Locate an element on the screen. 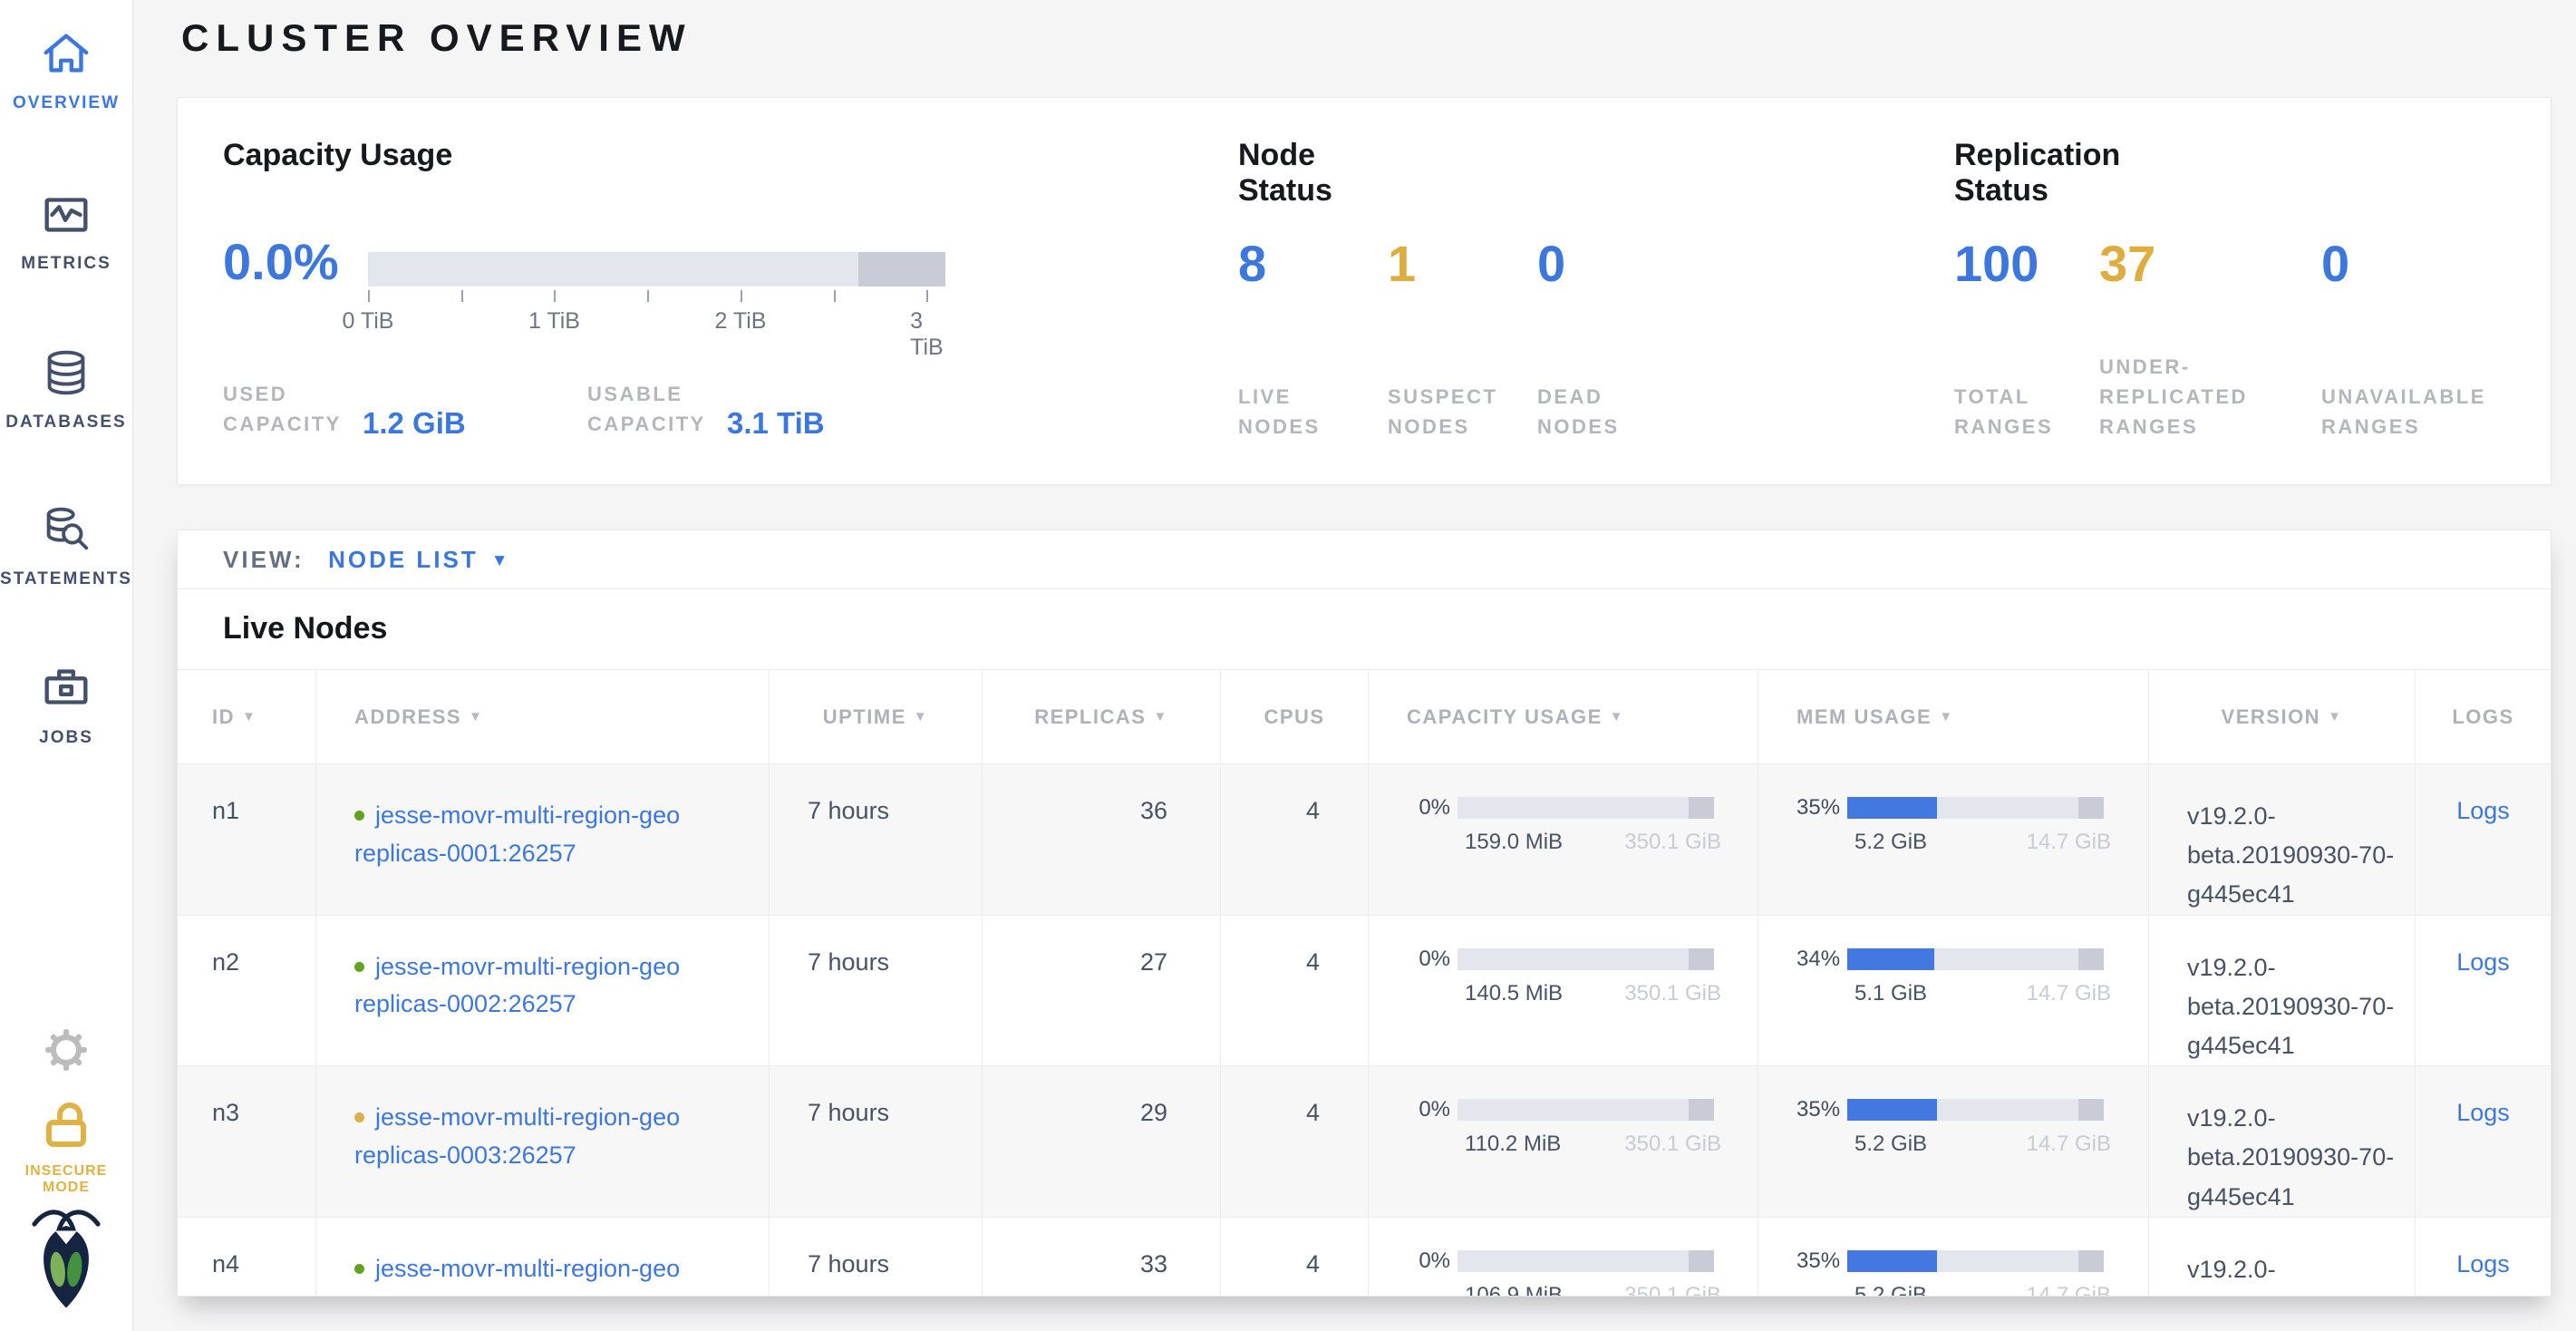 The height and width of the screenshot is (1331, 2576). node-replicas: 27 is located at coordinates (1101, 990).